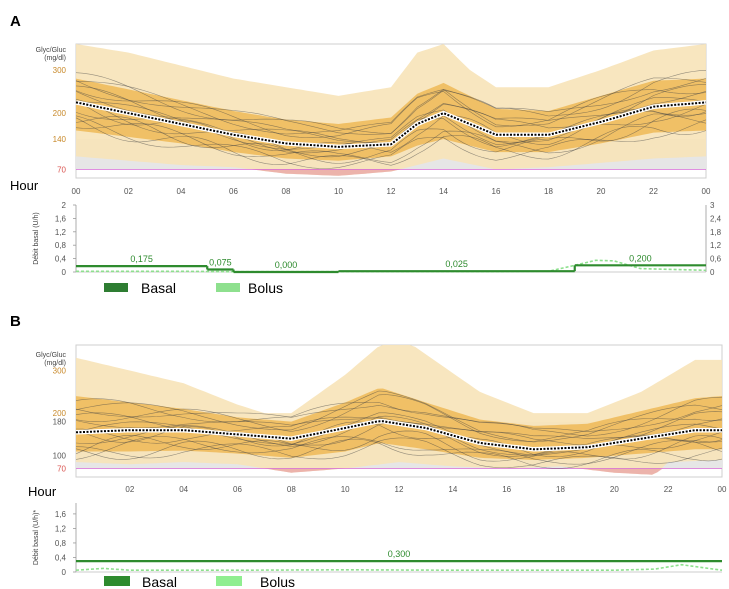  I want to click on bolus-y-tick-label: 1,8, so click(716, 232).